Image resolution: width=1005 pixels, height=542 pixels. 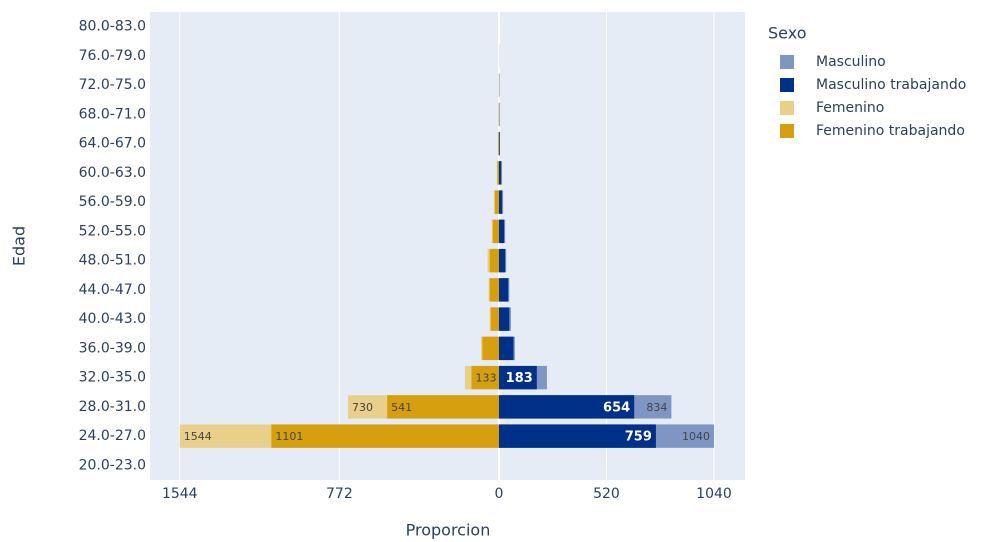 I want to click on y-tick-label: 76.0-79.0, so click(x=112, y=56).